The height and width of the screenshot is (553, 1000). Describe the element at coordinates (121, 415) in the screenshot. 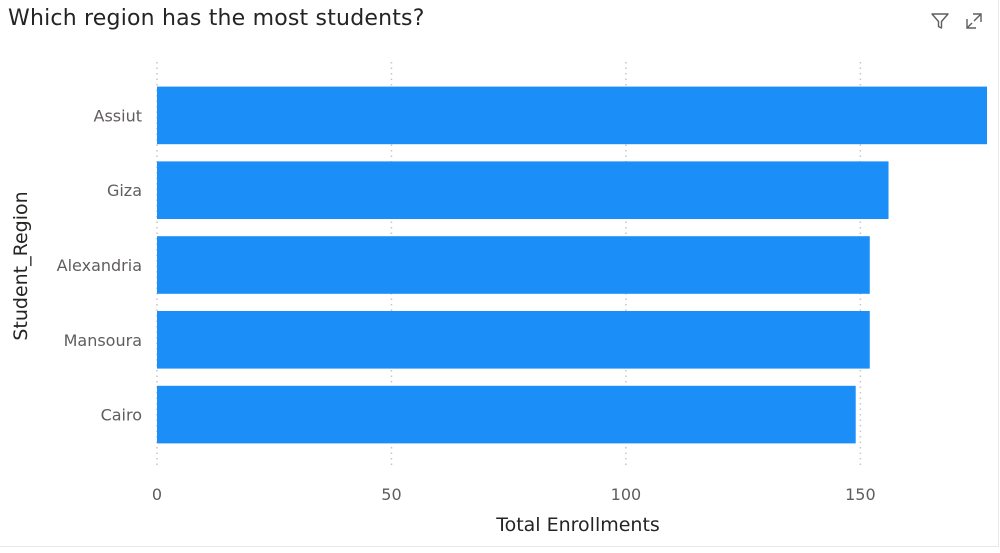

I see `category-label-cairo: Cairo` at that location.